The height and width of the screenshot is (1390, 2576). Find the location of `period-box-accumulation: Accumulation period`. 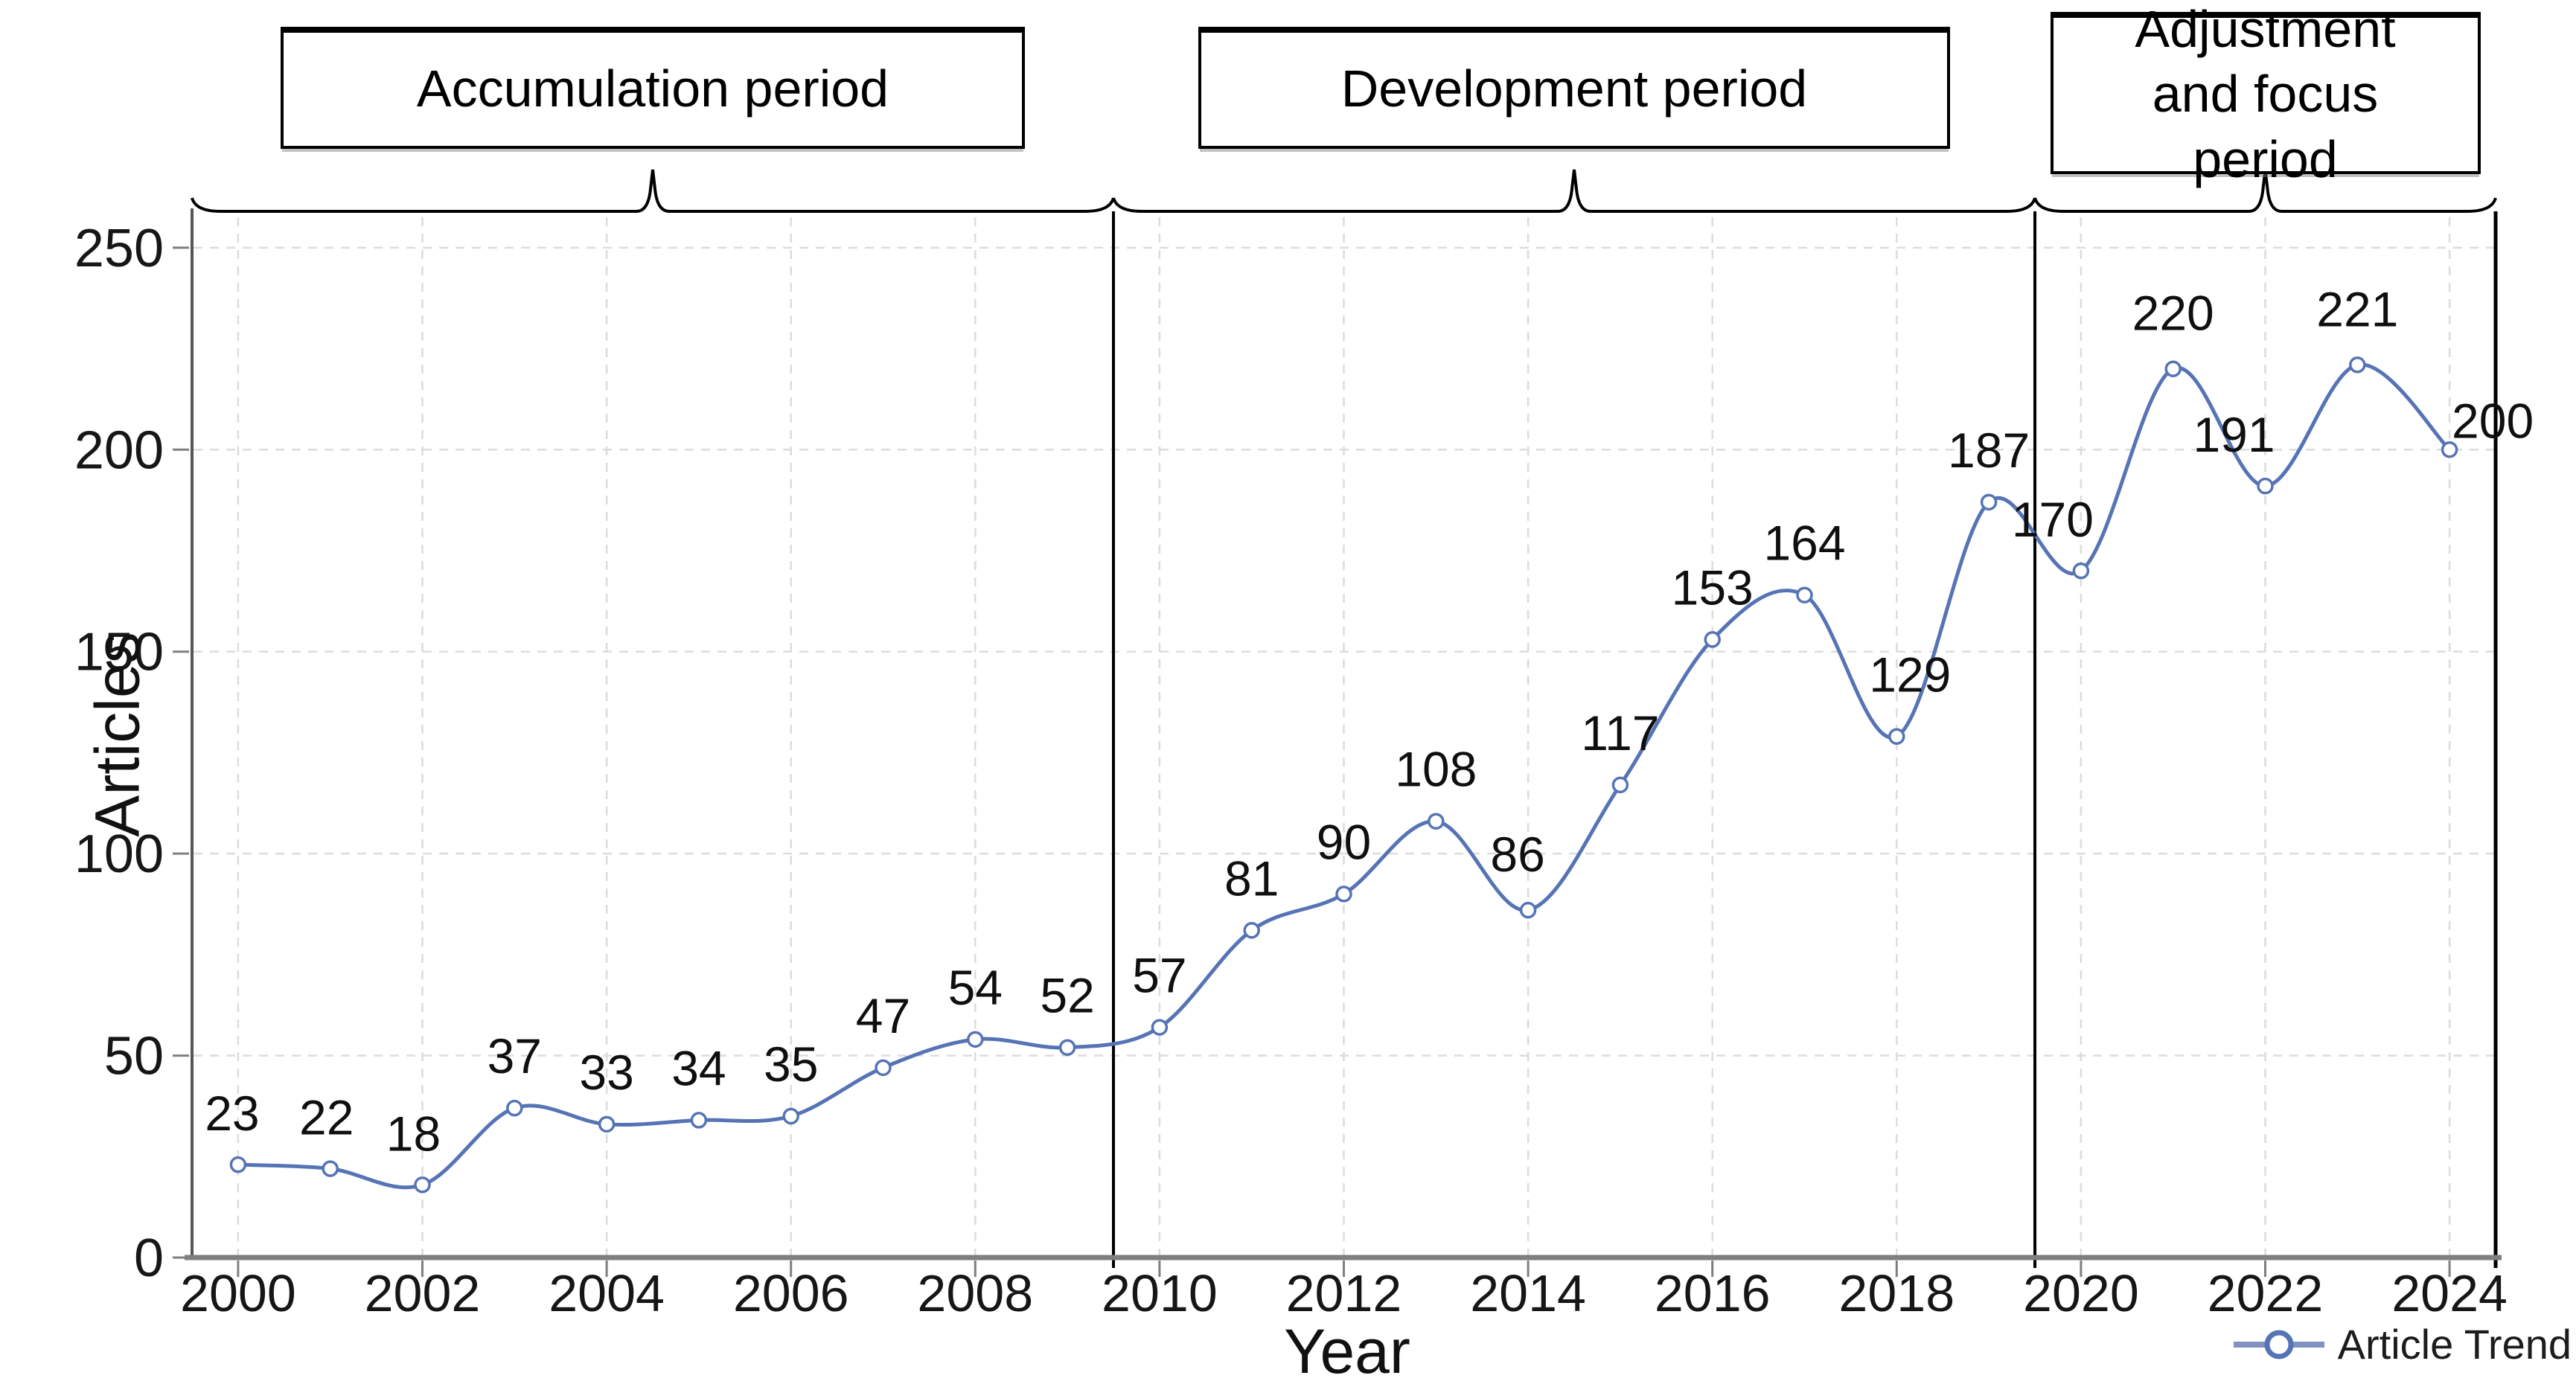

period-box-accumulation: Accumulation period is located at coordinates (653, 88).